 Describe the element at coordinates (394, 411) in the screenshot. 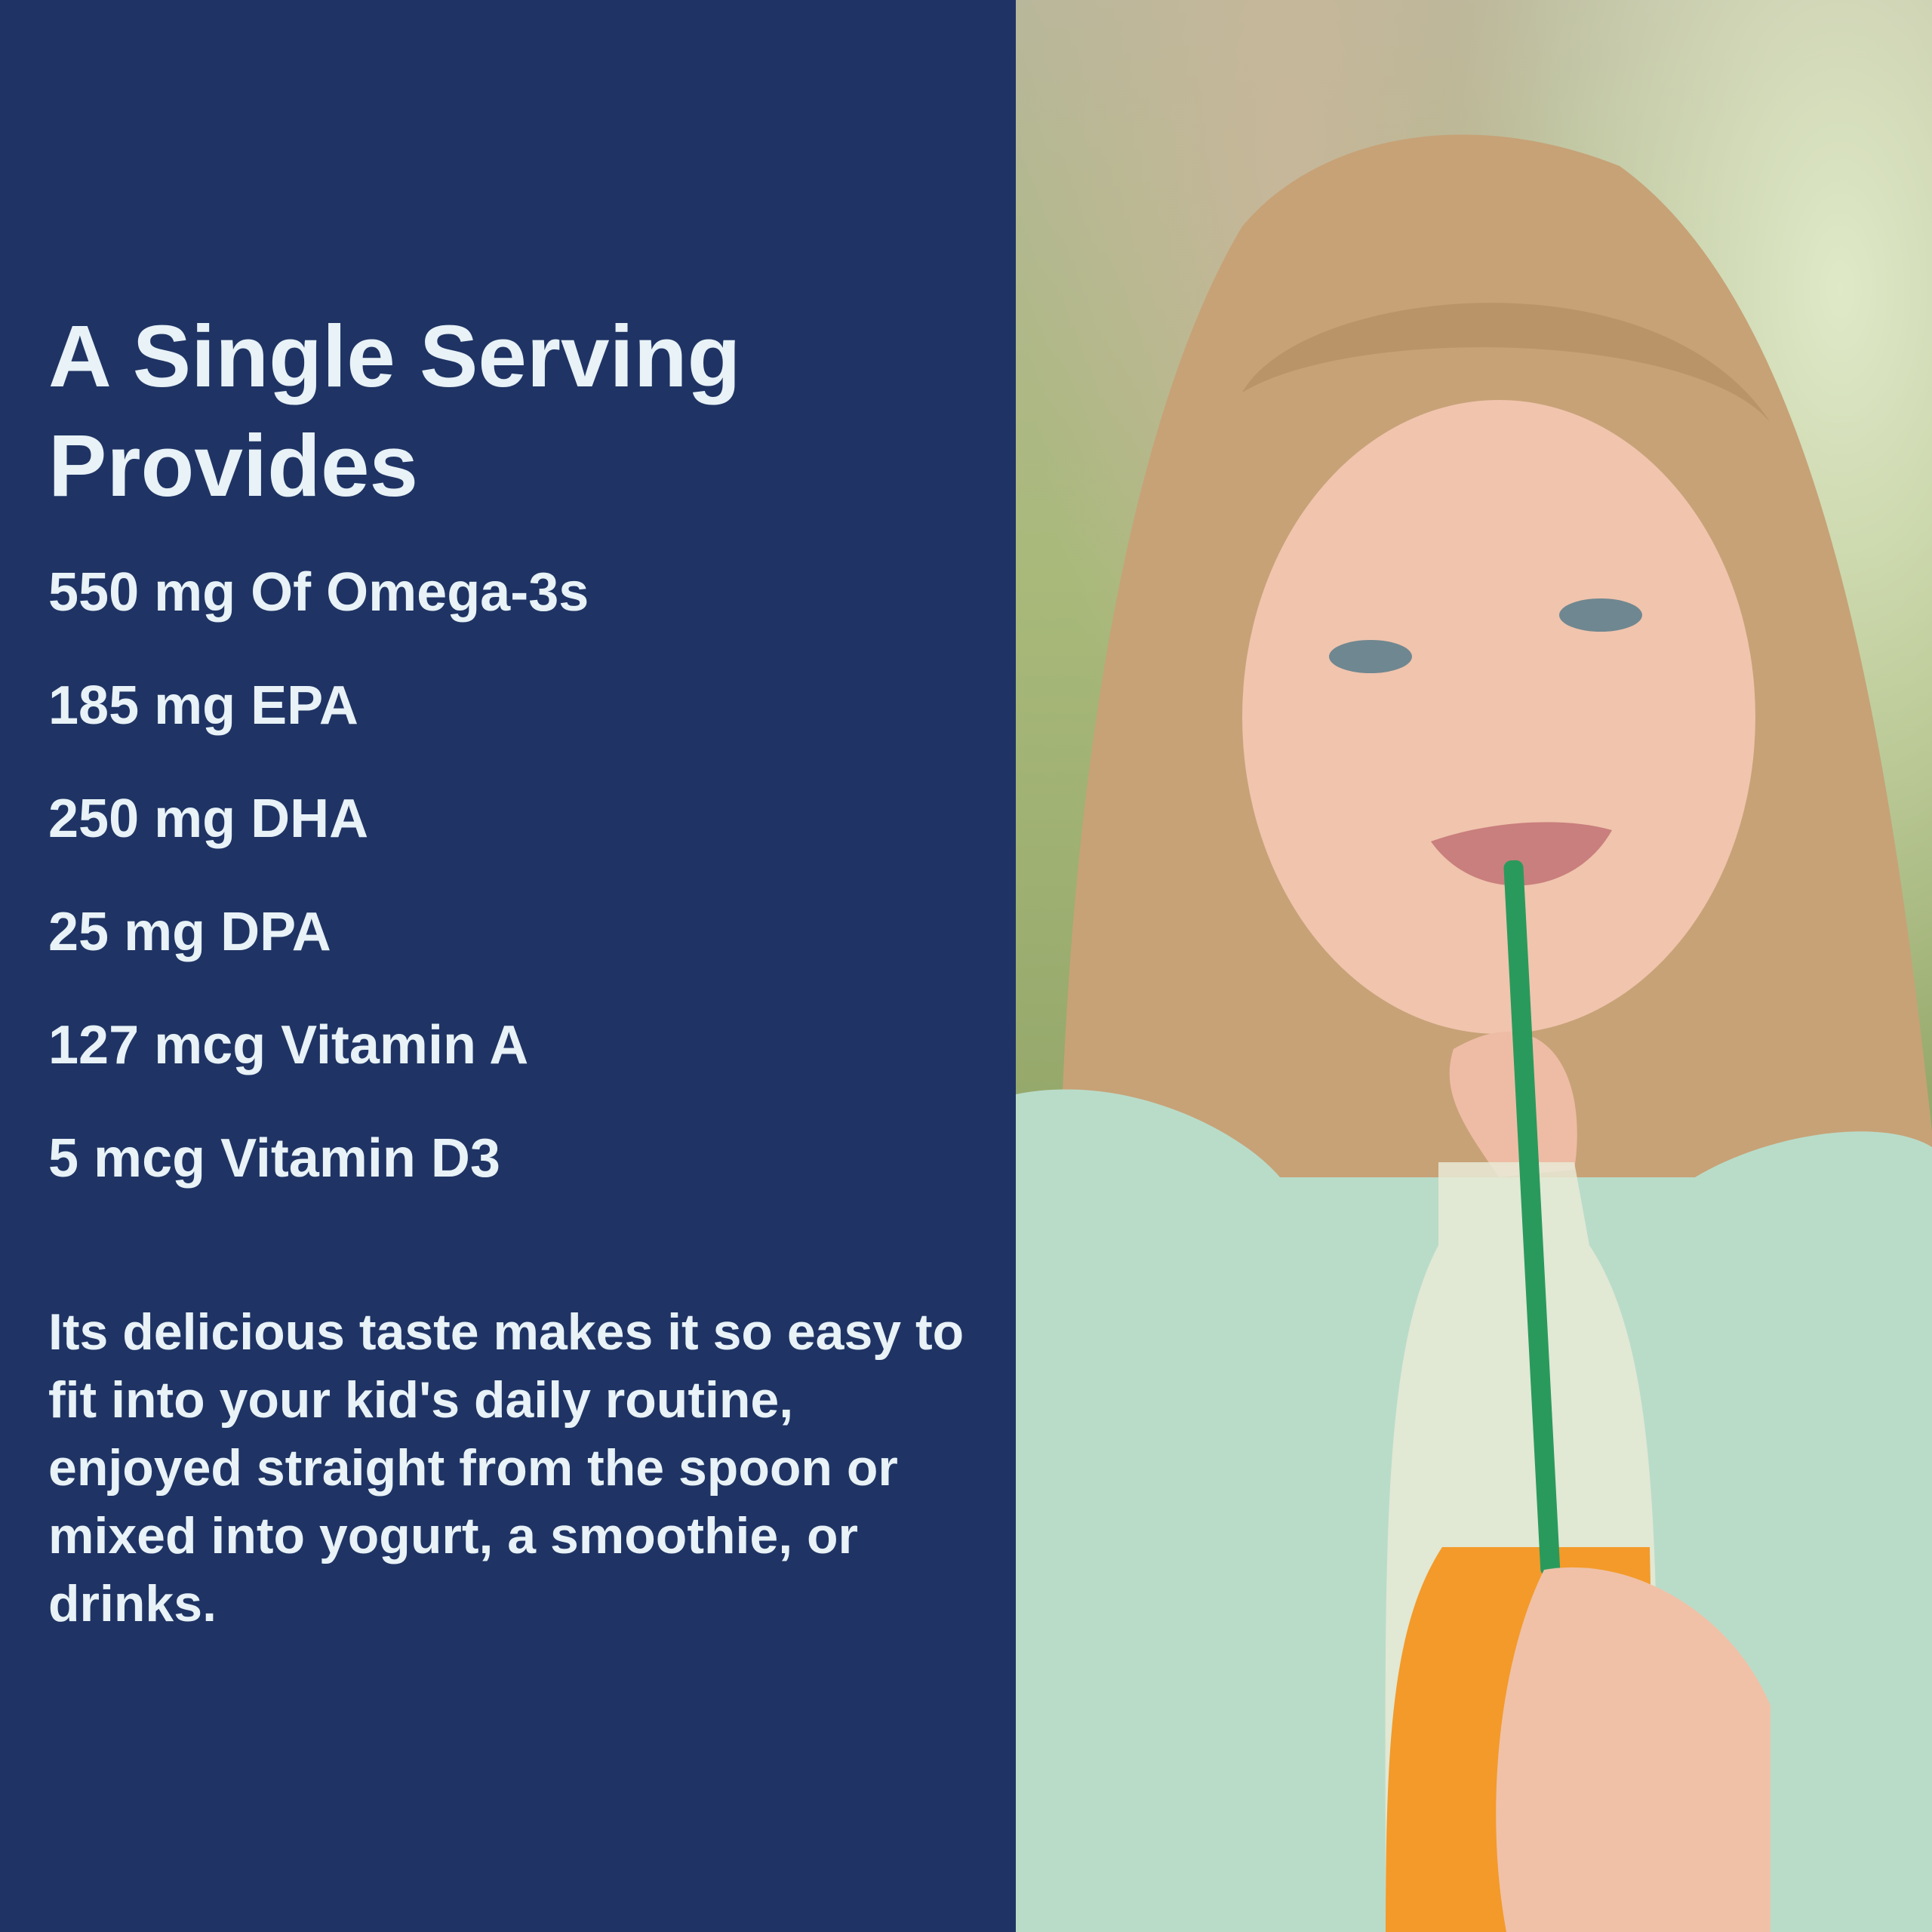

I see `heading: A Single Serving Provides` at that location.